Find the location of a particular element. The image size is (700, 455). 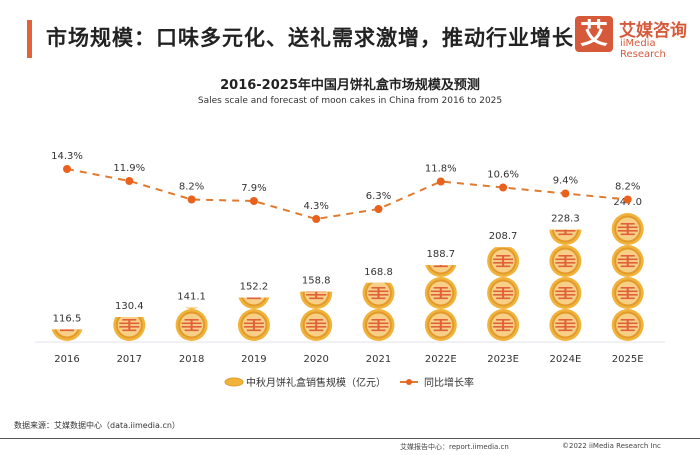

x-tick-label: 2018 is located at coordinates (191, 359).